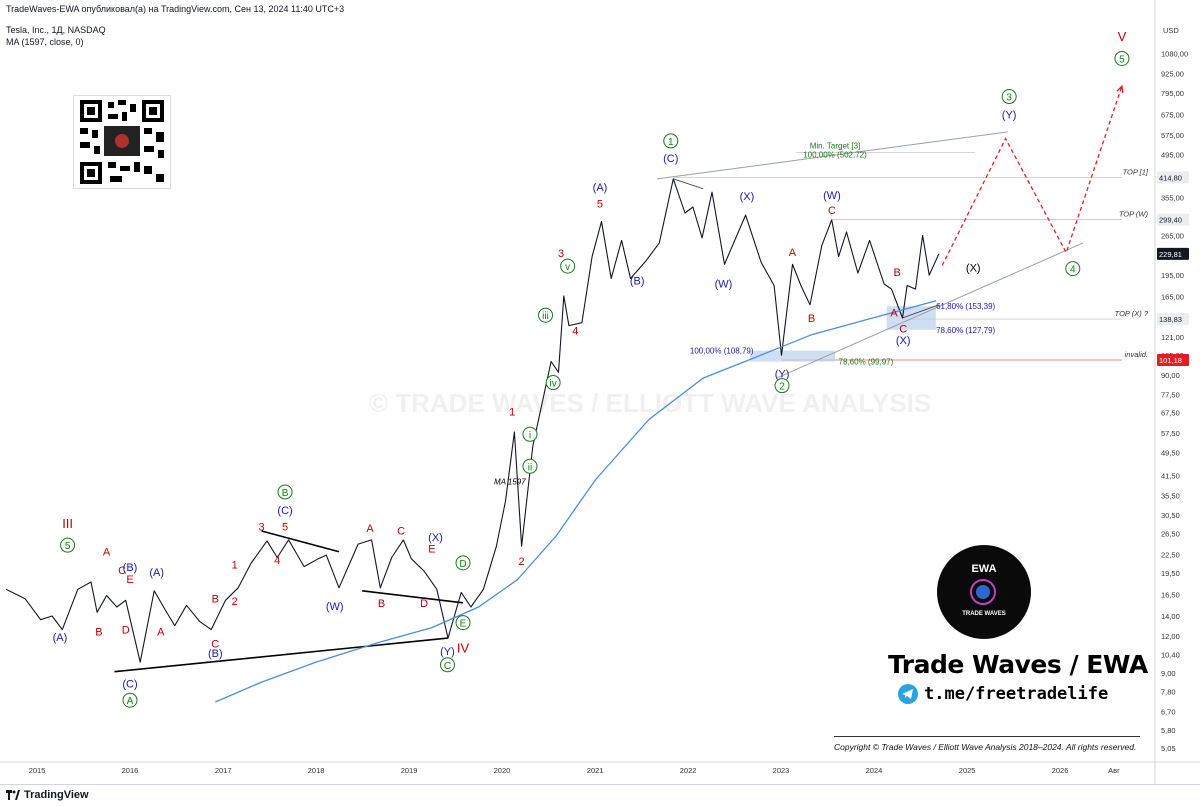  Describe the element at coordinates (1170, 496) in the screenshot. I see `y-tick-label: 35,50` at that location.